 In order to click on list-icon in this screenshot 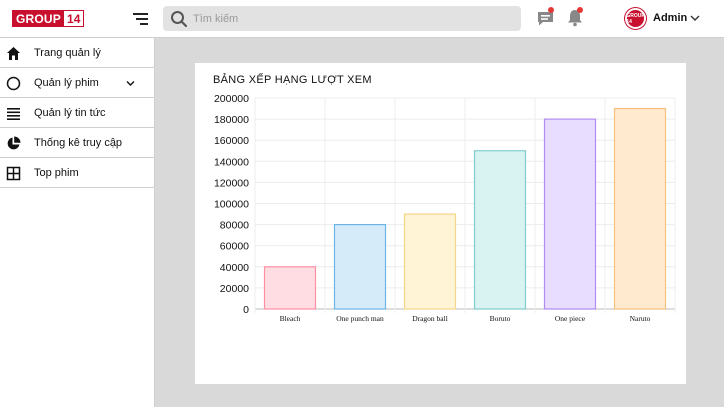, I will do `click(13, 114)`.